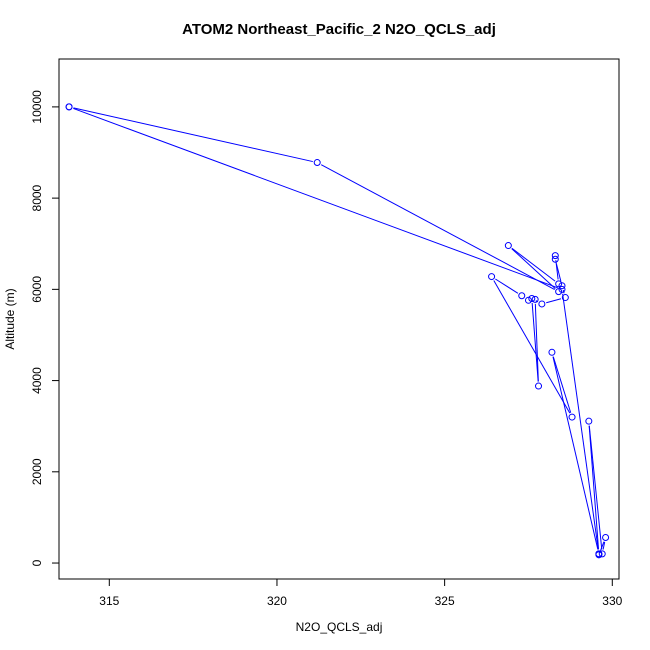  I want to click on y-tick-label: 4000, so click(37, 380).